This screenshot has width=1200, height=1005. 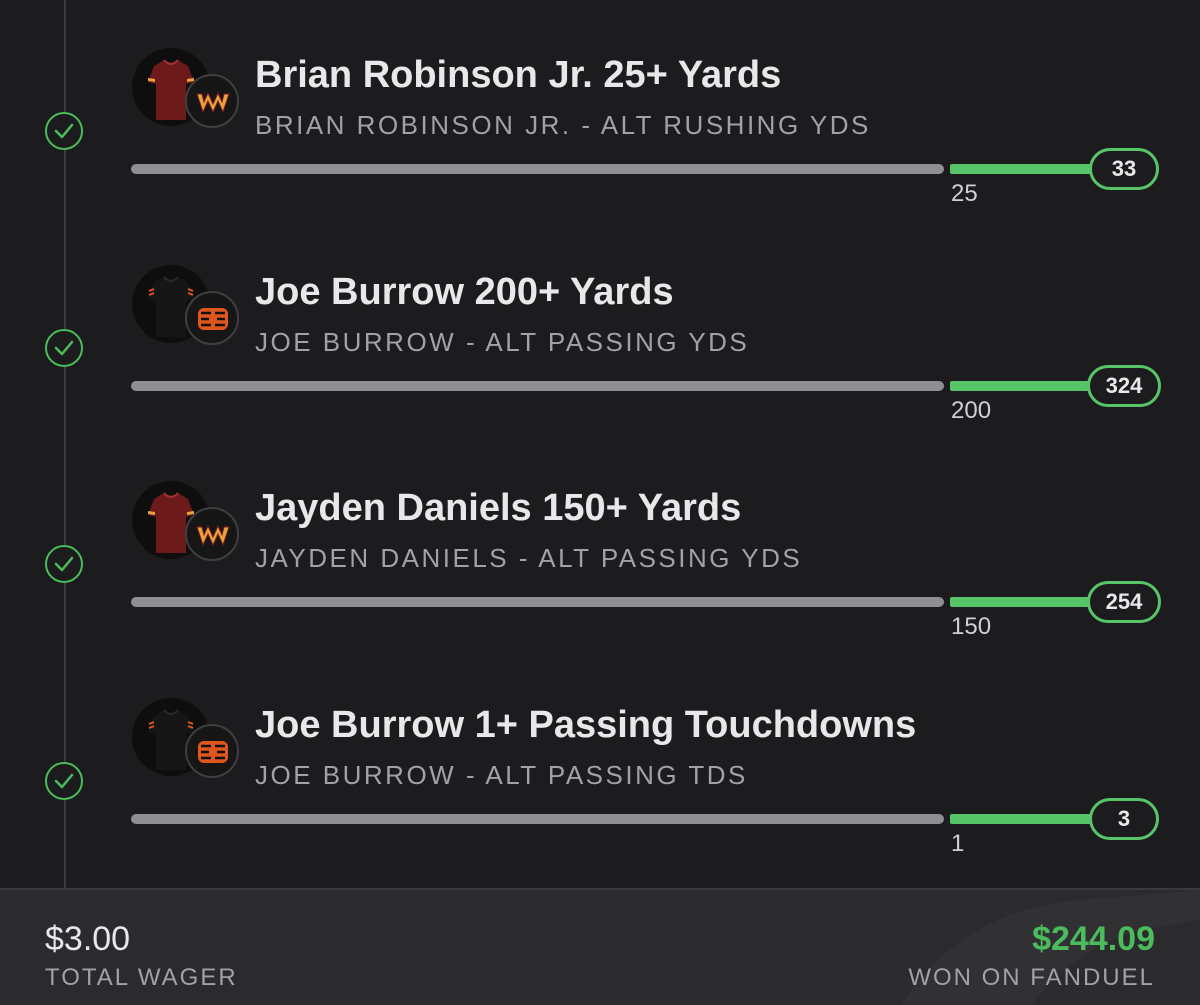 I want to click on leg-subtitle: BRIAN ROBINSON JR. - ALT RUSHING YDS, so click(x=563, y=125).